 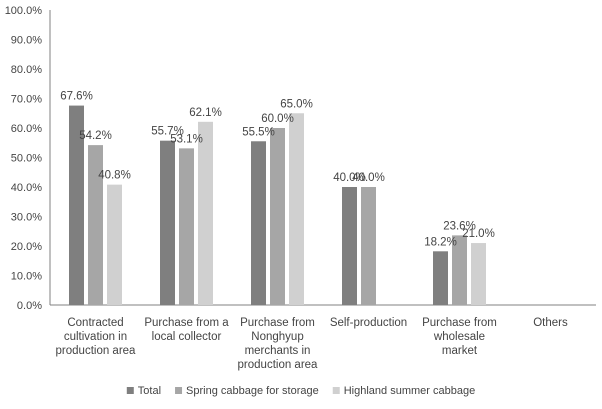 I want to click on y-tick-label: 70.0%, so click(x=26, y=100).